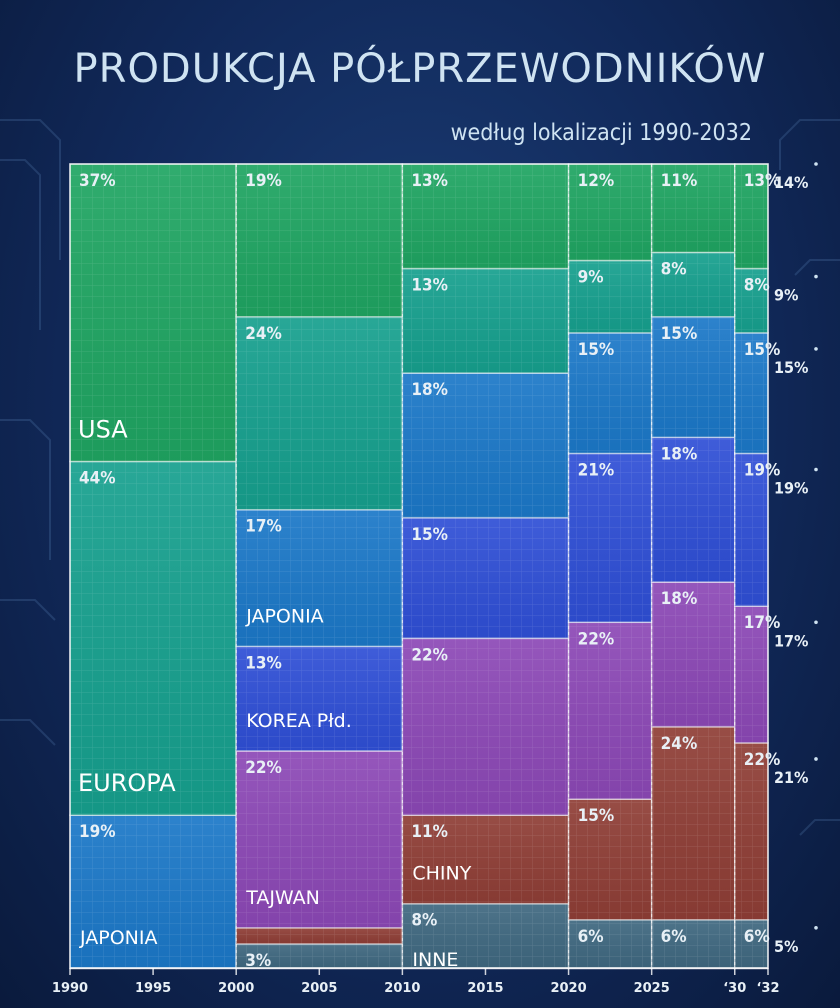 This screenshot has width=840, height=1008. I want to click on value-label: 21%, so click(596, 470).